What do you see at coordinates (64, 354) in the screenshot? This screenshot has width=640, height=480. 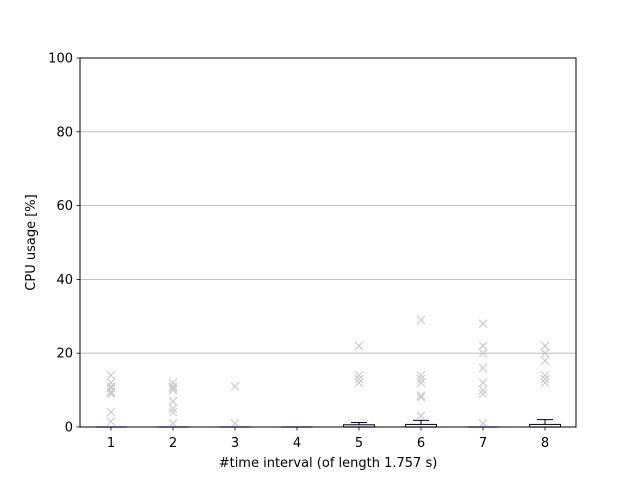 I see `y-tick-label: 20` at bounding box center [64, 354].